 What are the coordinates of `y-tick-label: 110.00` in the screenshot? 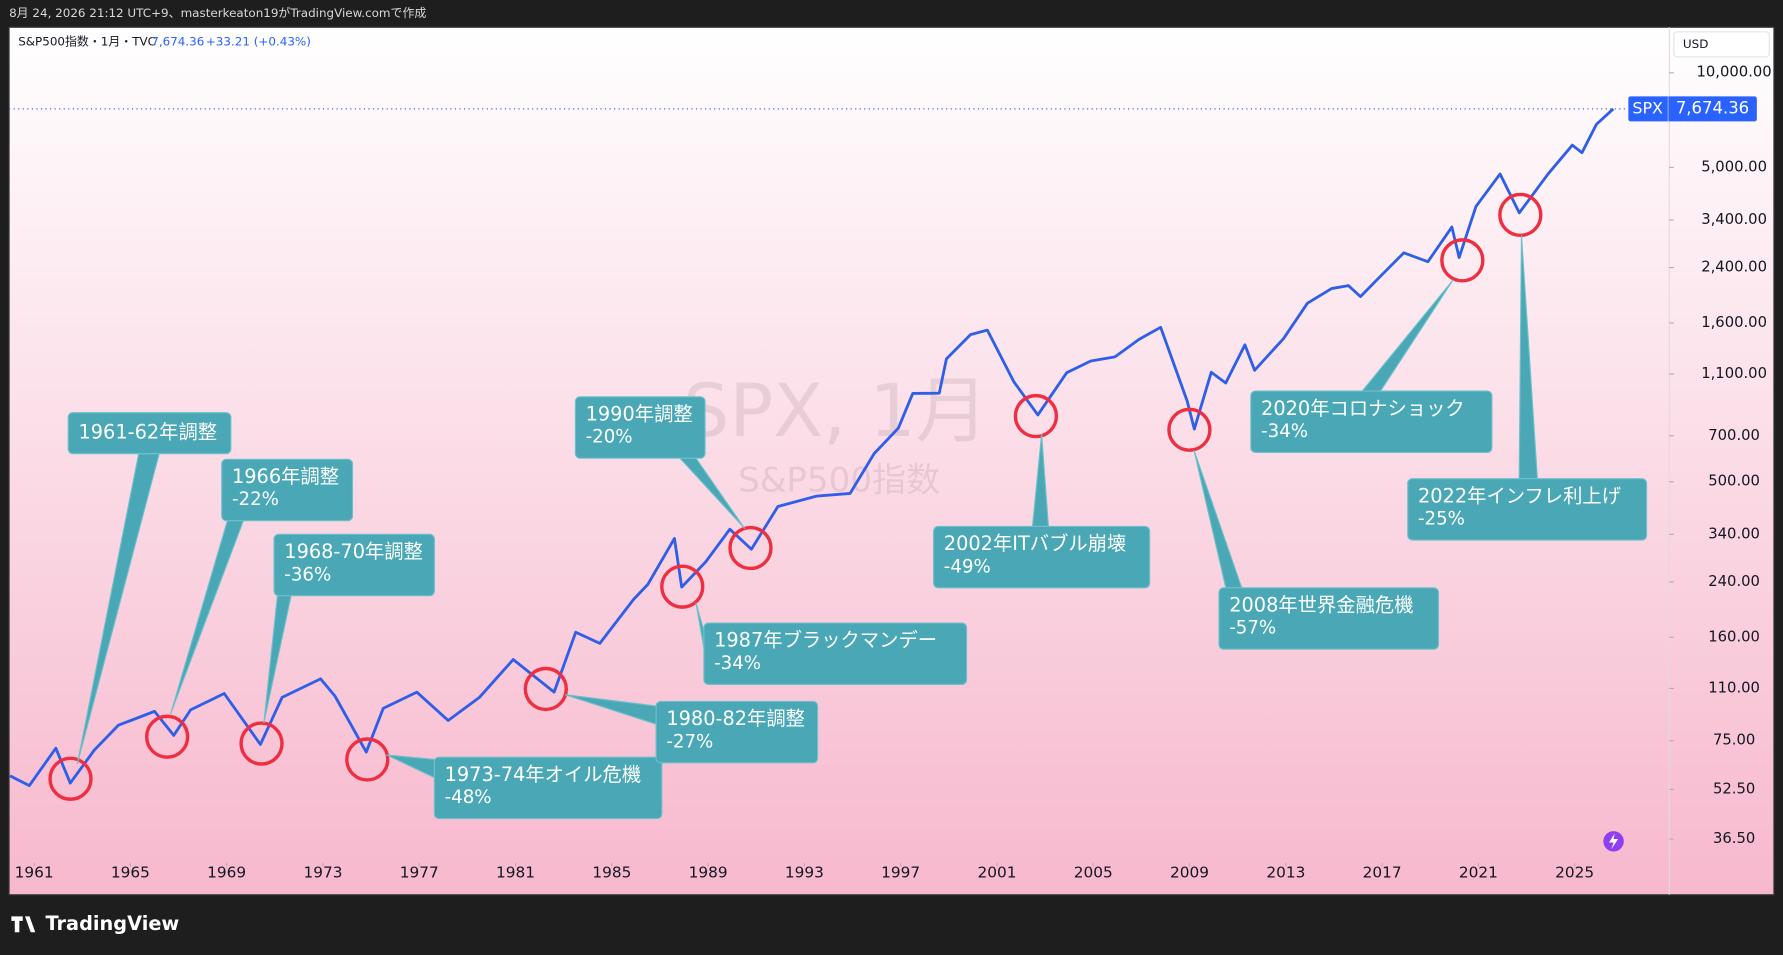 It's located at (1734, 687).